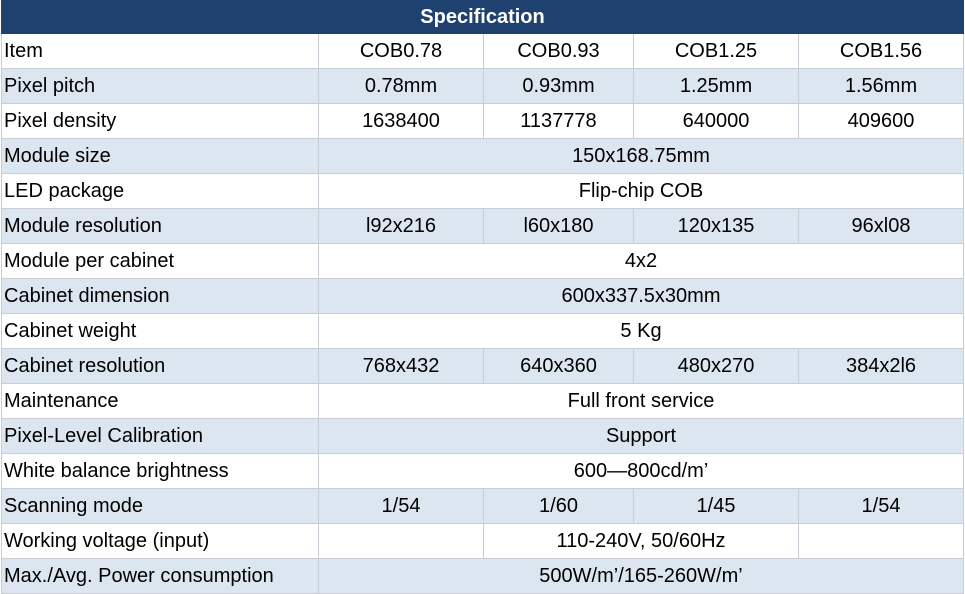  Describe the element at coordinates (160, 471) in the screenshot. I see `table-cell: White balance brightness` at that location.